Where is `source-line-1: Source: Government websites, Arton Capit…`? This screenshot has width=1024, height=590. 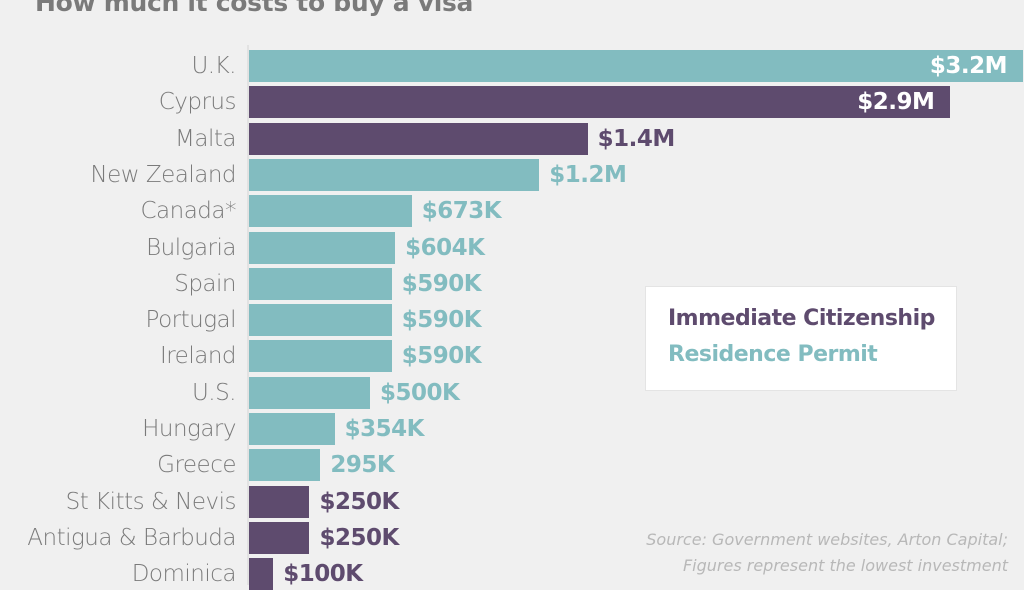 source-line-1: Source: Government websites, Arton Capit… is located at coordinates (827, 539).